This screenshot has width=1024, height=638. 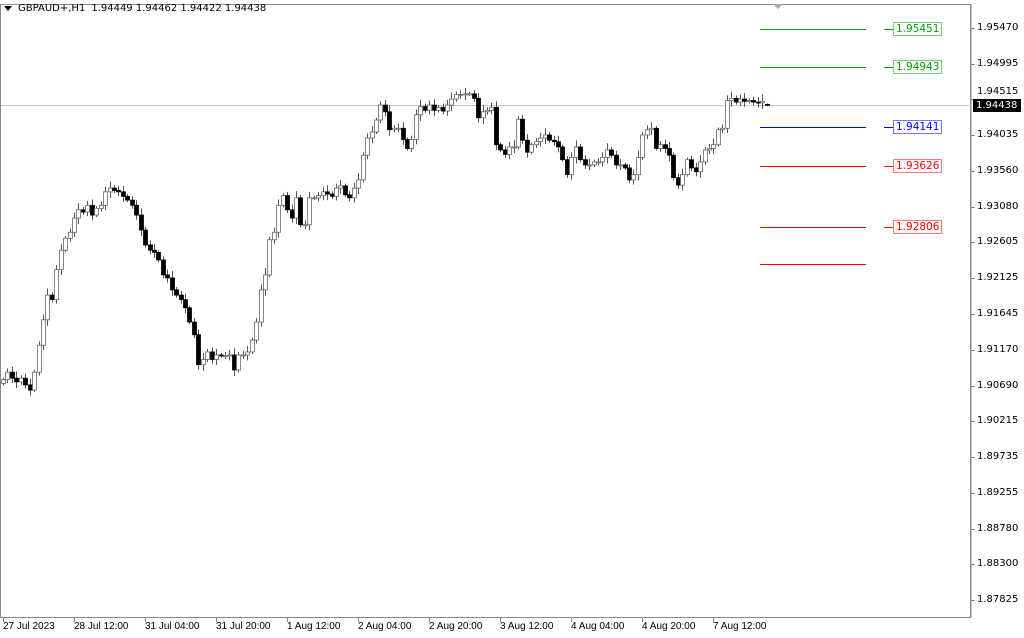 What do you see at coordinates (778, 6) in the screenshot?
I see `chart-shift-marker-icon` at bounding box center [778, 6].